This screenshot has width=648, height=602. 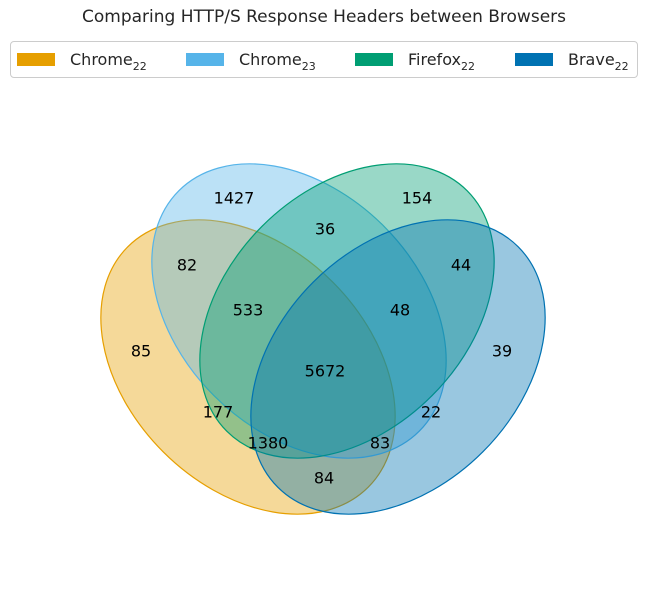 I want to click on legend-item-chrome22: Chrome22, so click(x=82, y=59).